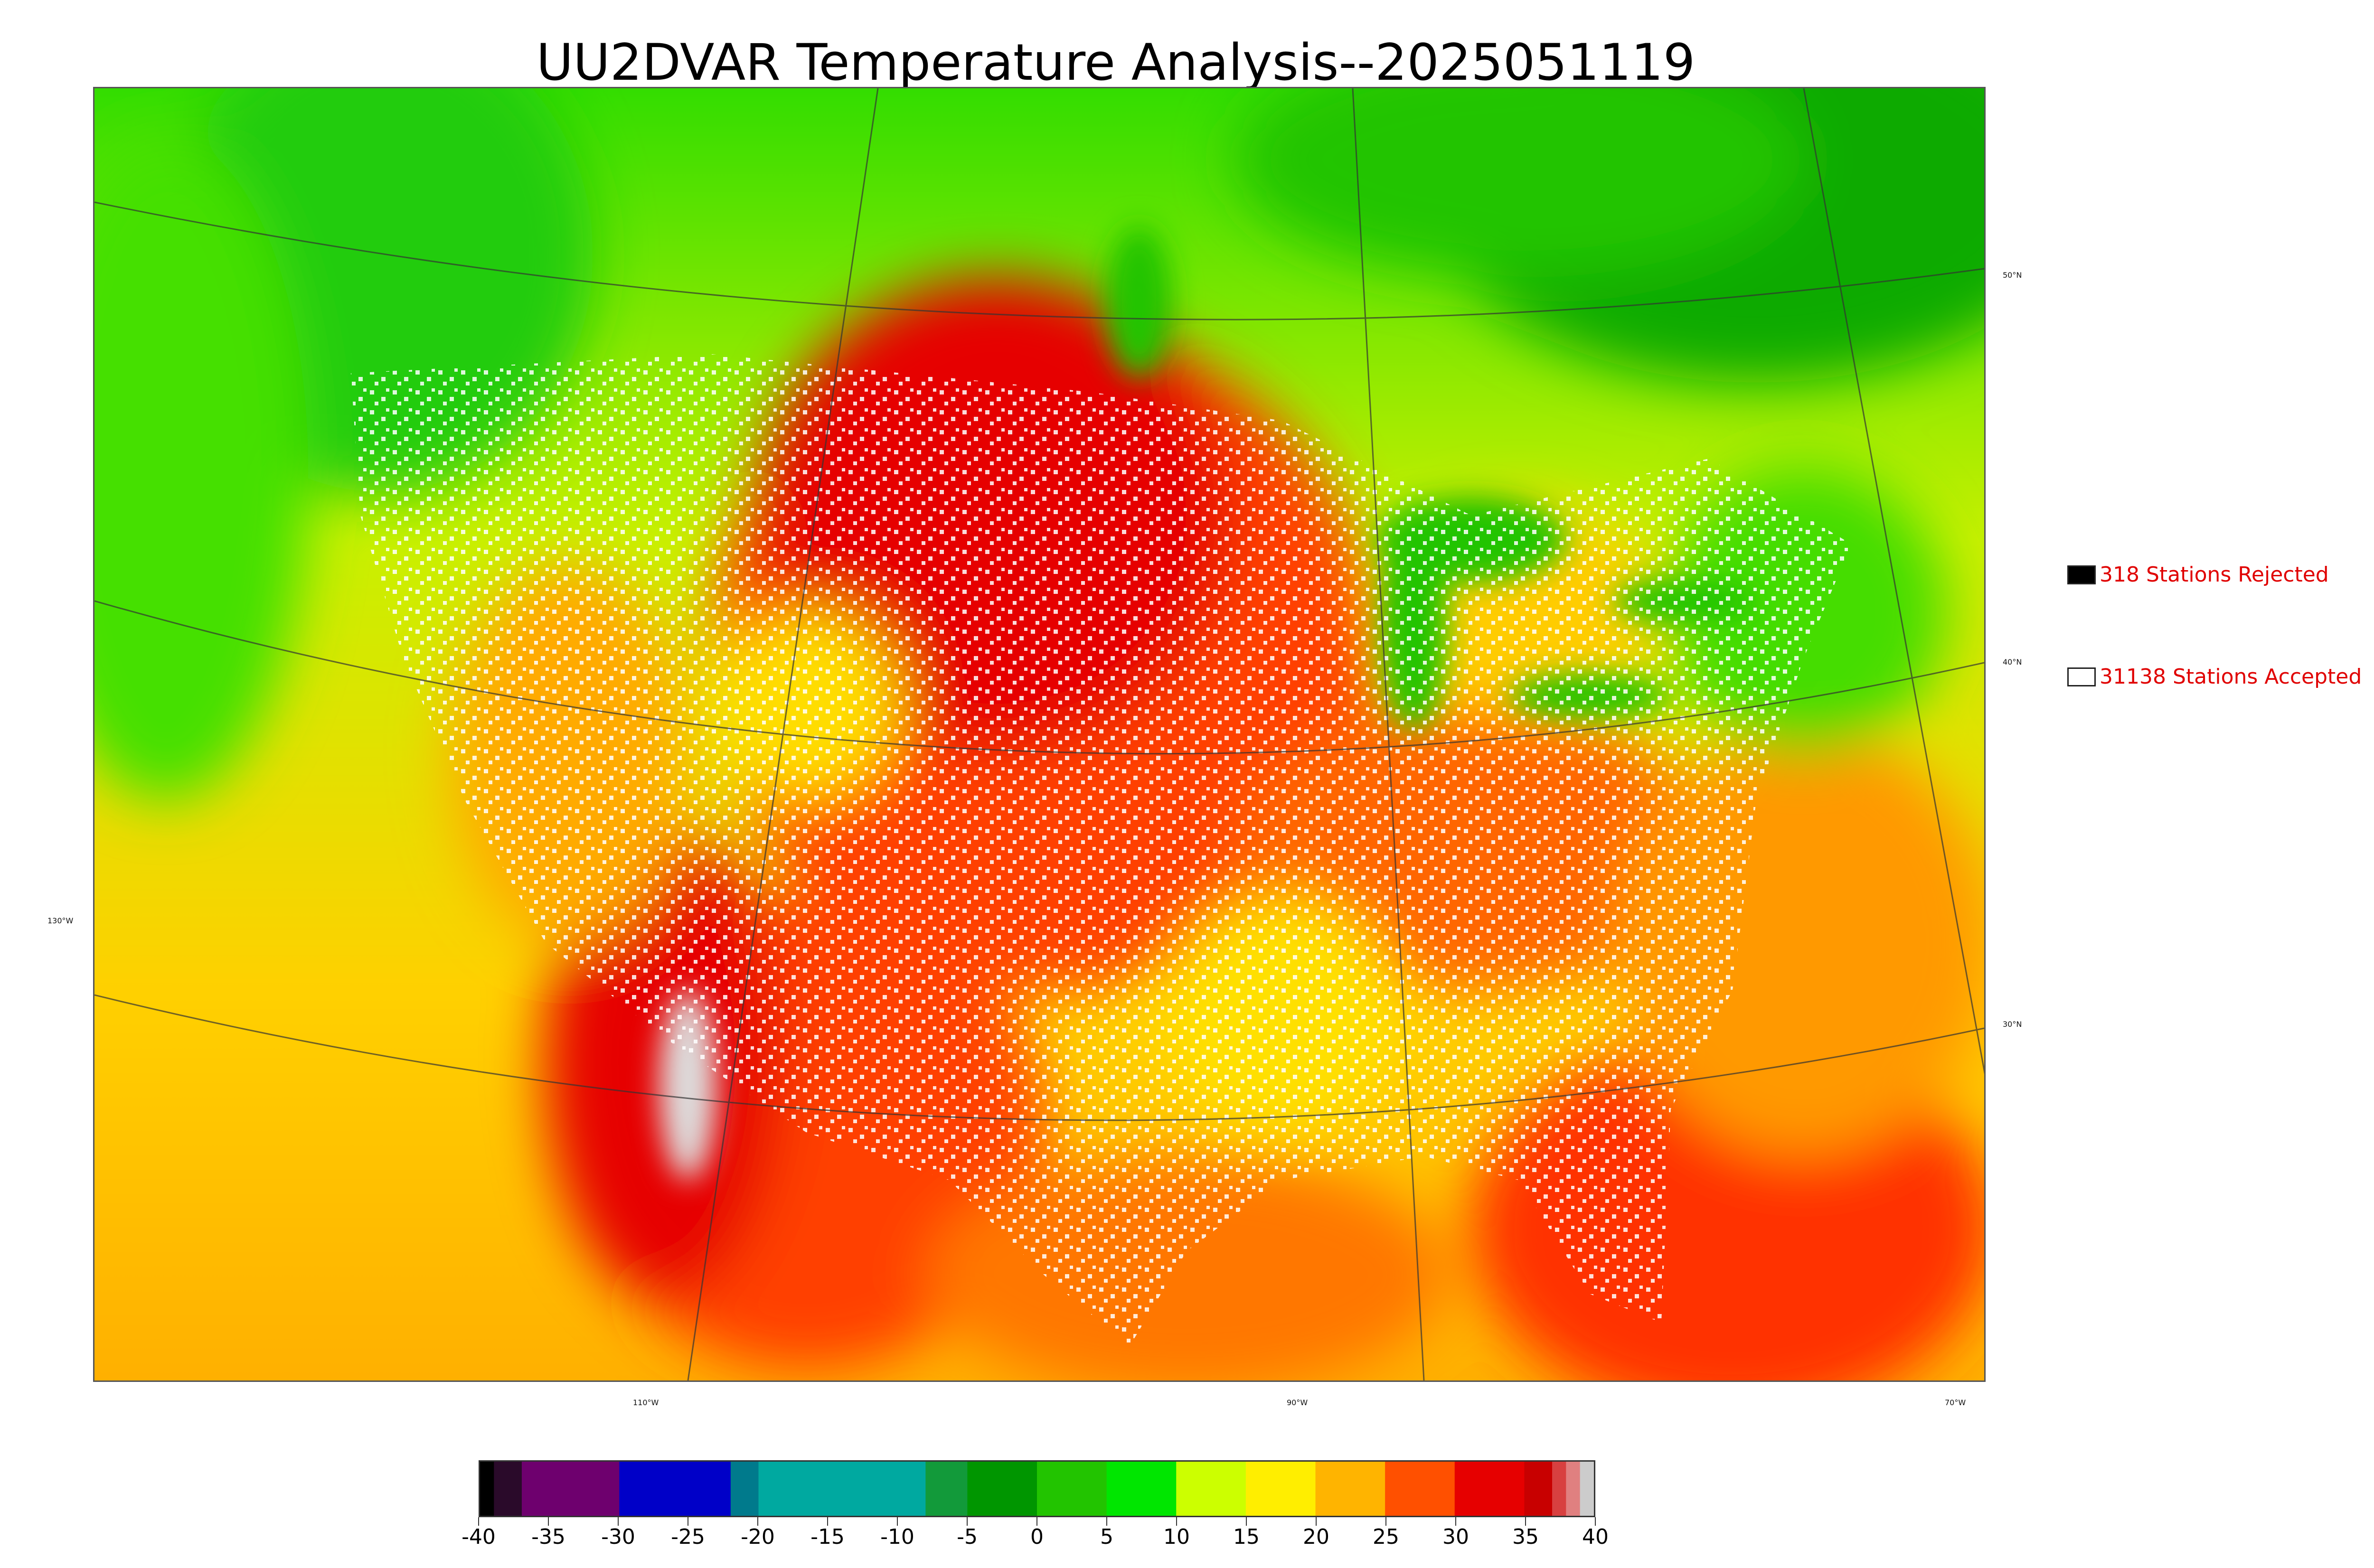  I want to click on colorbar-tick-label: -5, so click(967, 1537).